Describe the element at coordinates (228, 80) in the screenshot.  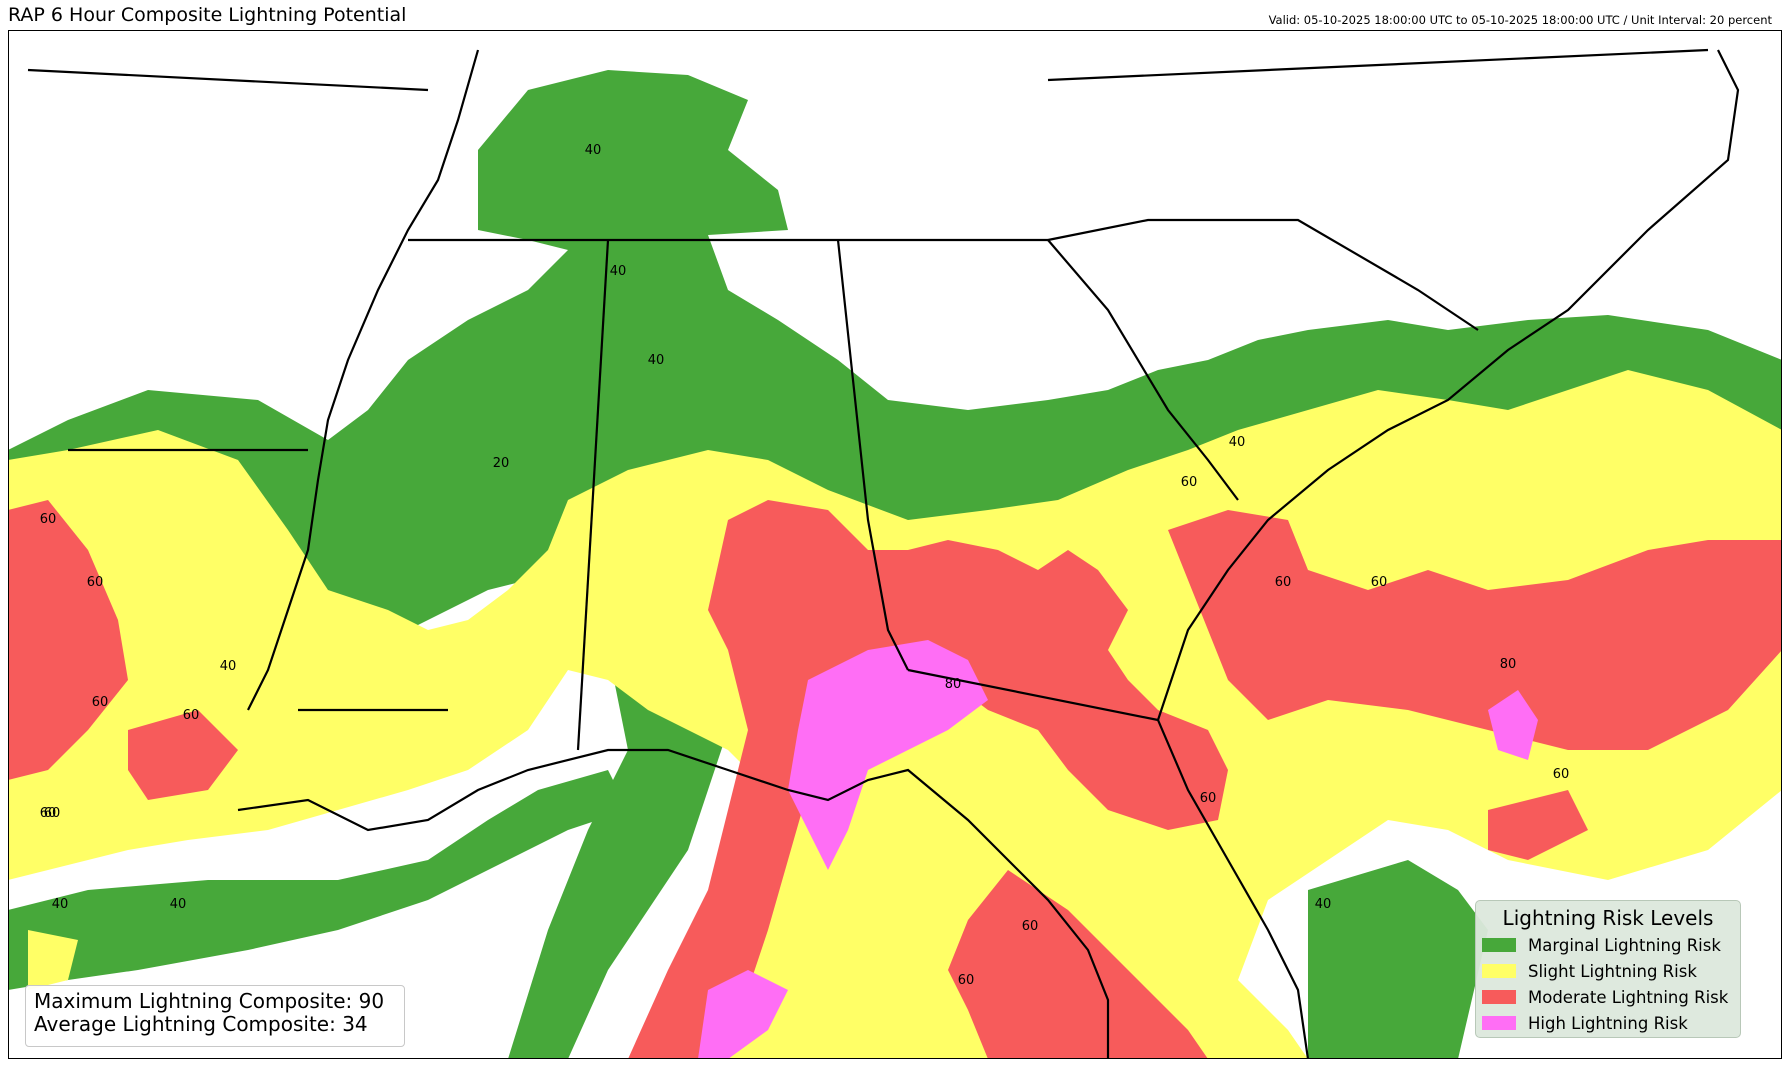
I see `state-border-missouri-arkansas` at that location.